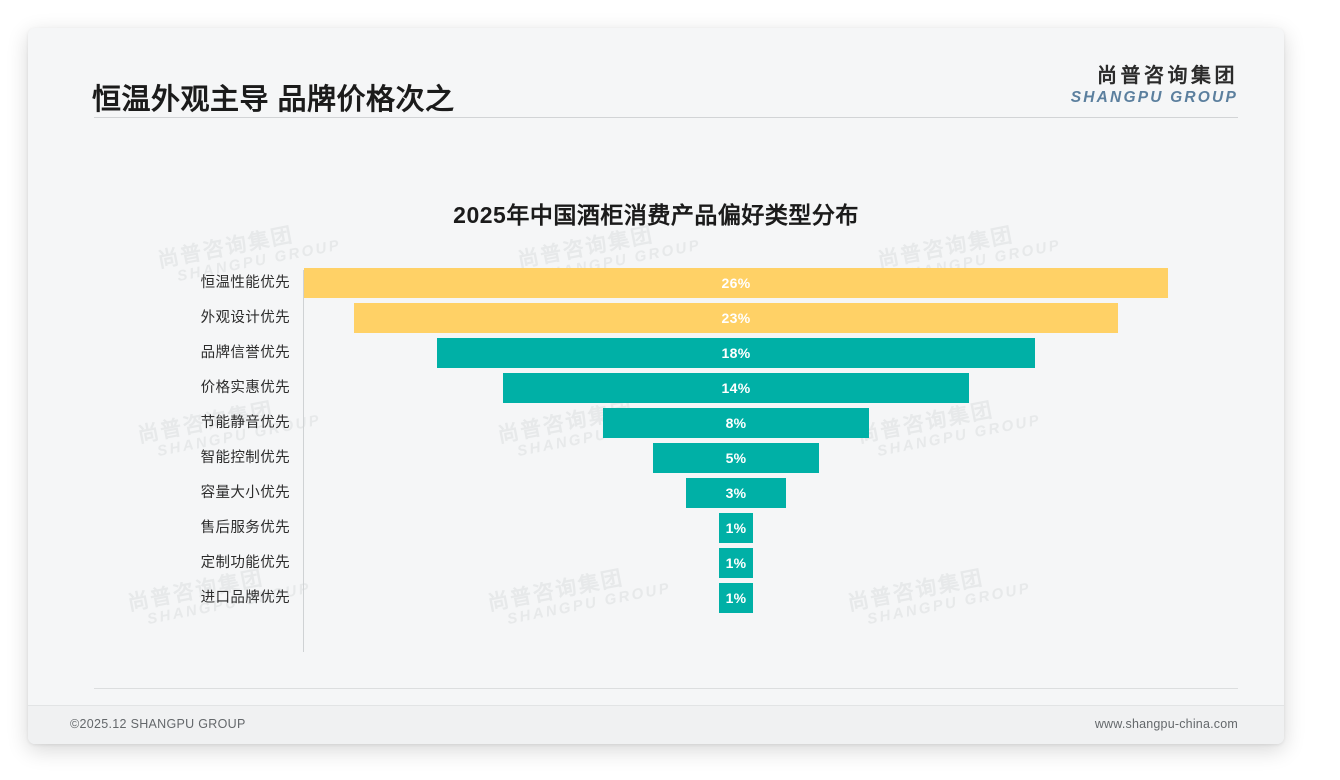 The image size is (1340, 780). I want to click on brand-logo-cn: 尚普咨询集团, so click(1167, 76).